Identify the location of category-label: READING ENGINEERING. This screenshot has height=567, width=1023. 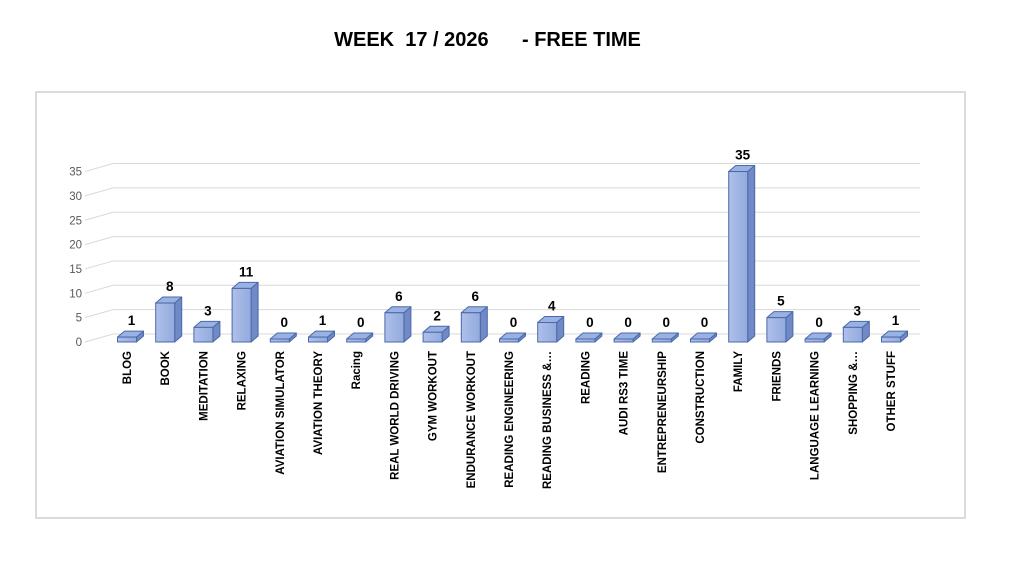
(510, 419).